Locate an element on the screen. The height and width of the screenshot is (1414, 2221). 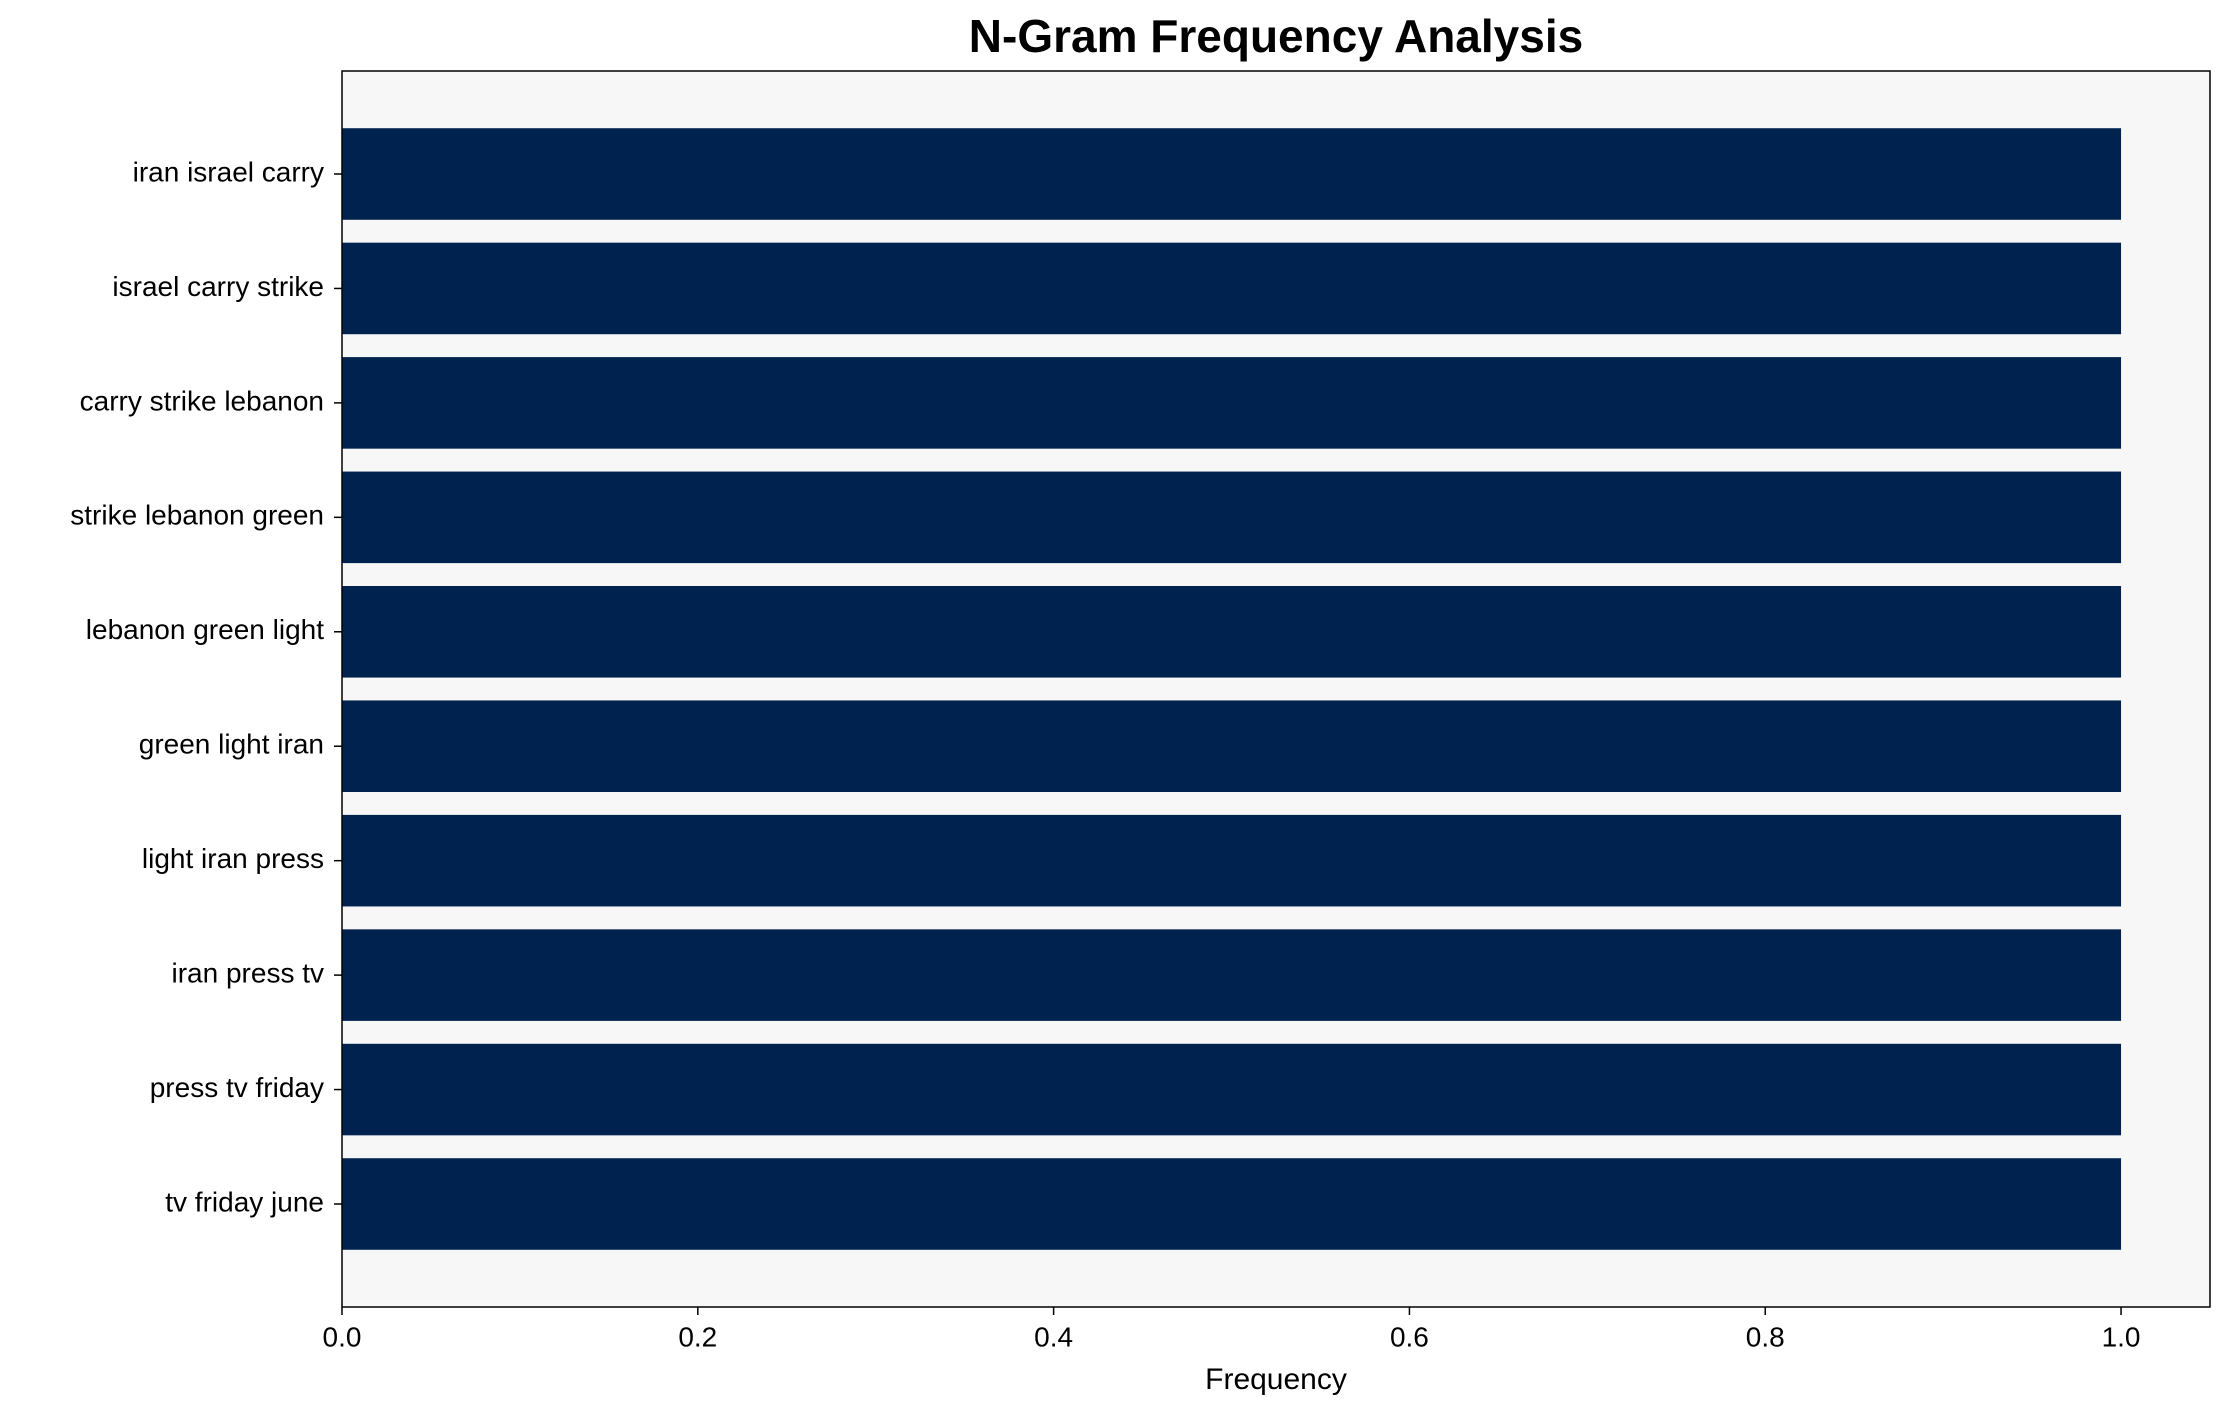
y-tick-label: press tv friday is located at coordinates (237, 1087).